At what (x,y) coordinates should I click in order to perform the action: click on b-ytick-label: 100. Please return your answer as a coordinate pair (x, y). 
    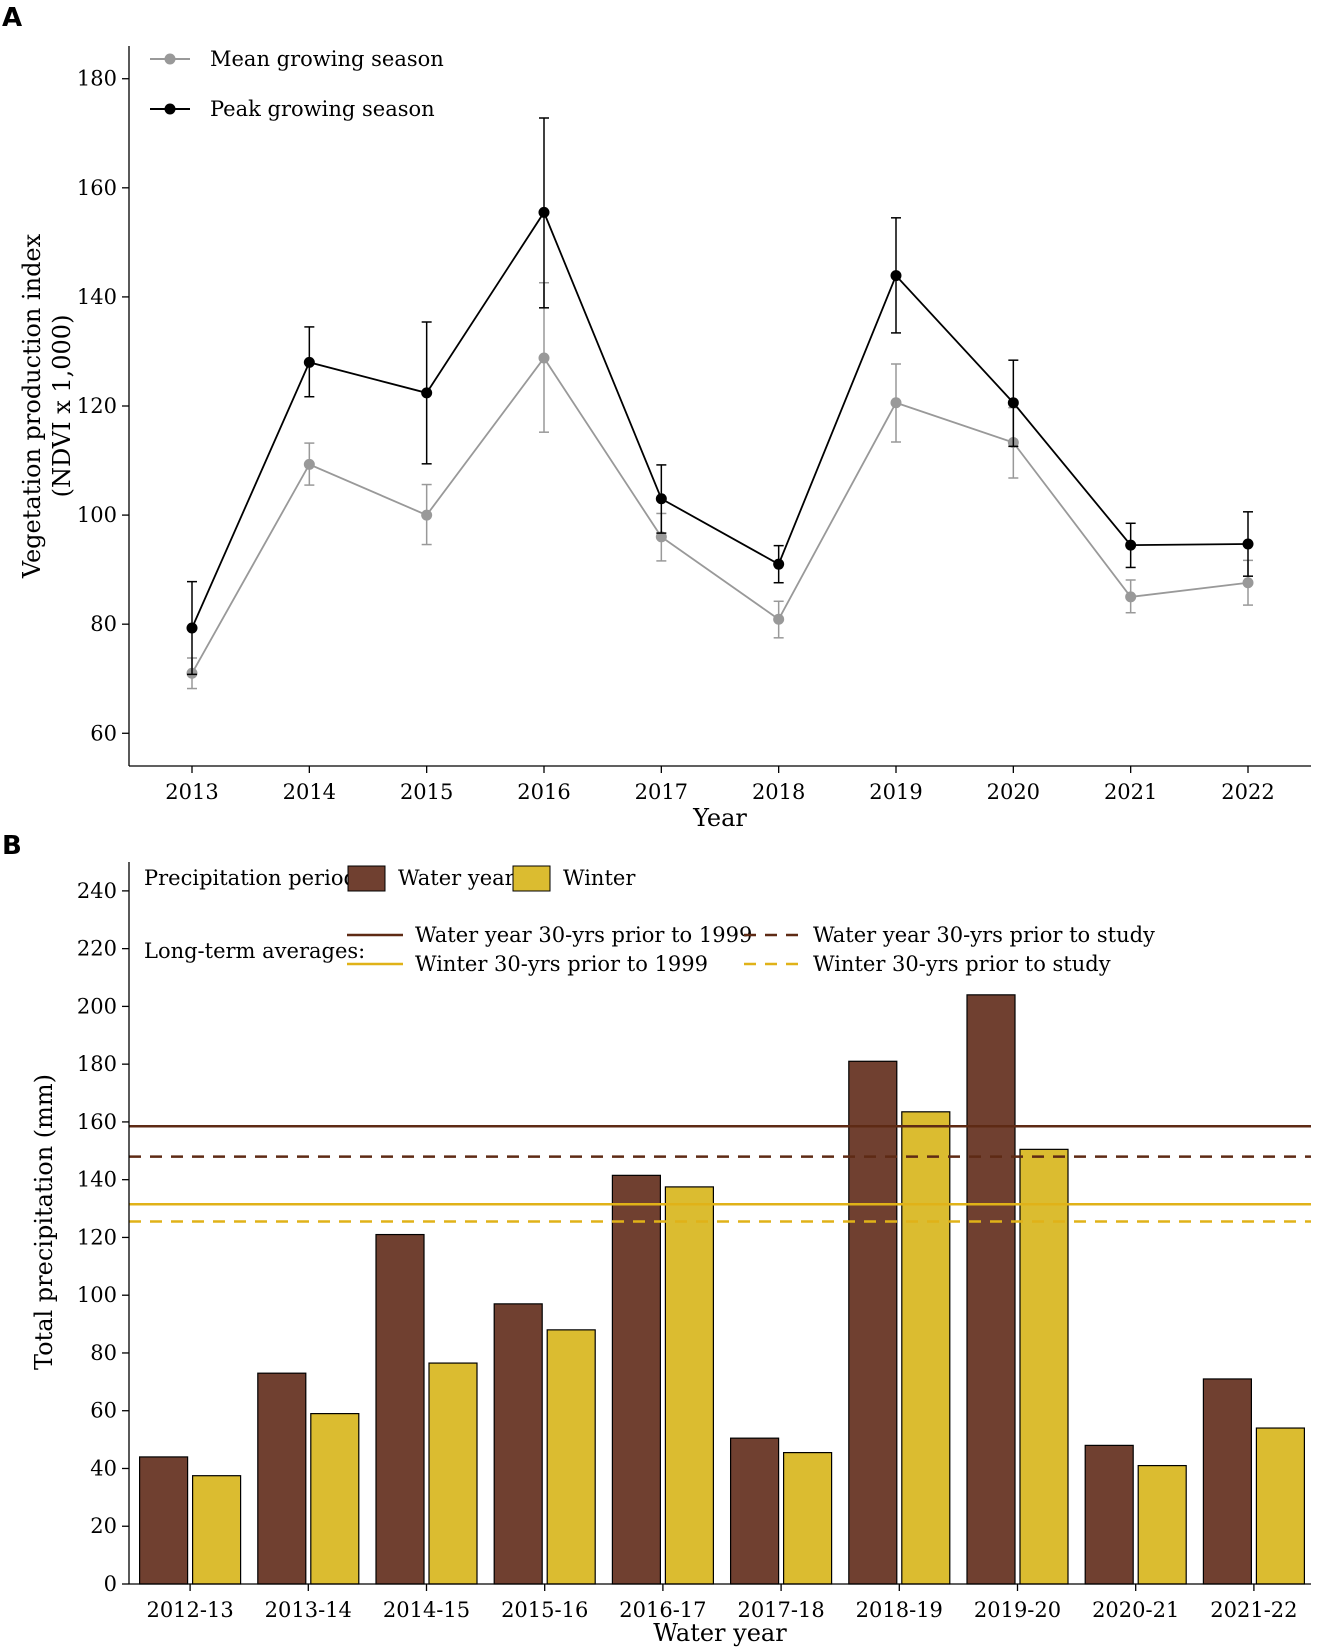
    Looking at the image, I should click on (97, 1295).